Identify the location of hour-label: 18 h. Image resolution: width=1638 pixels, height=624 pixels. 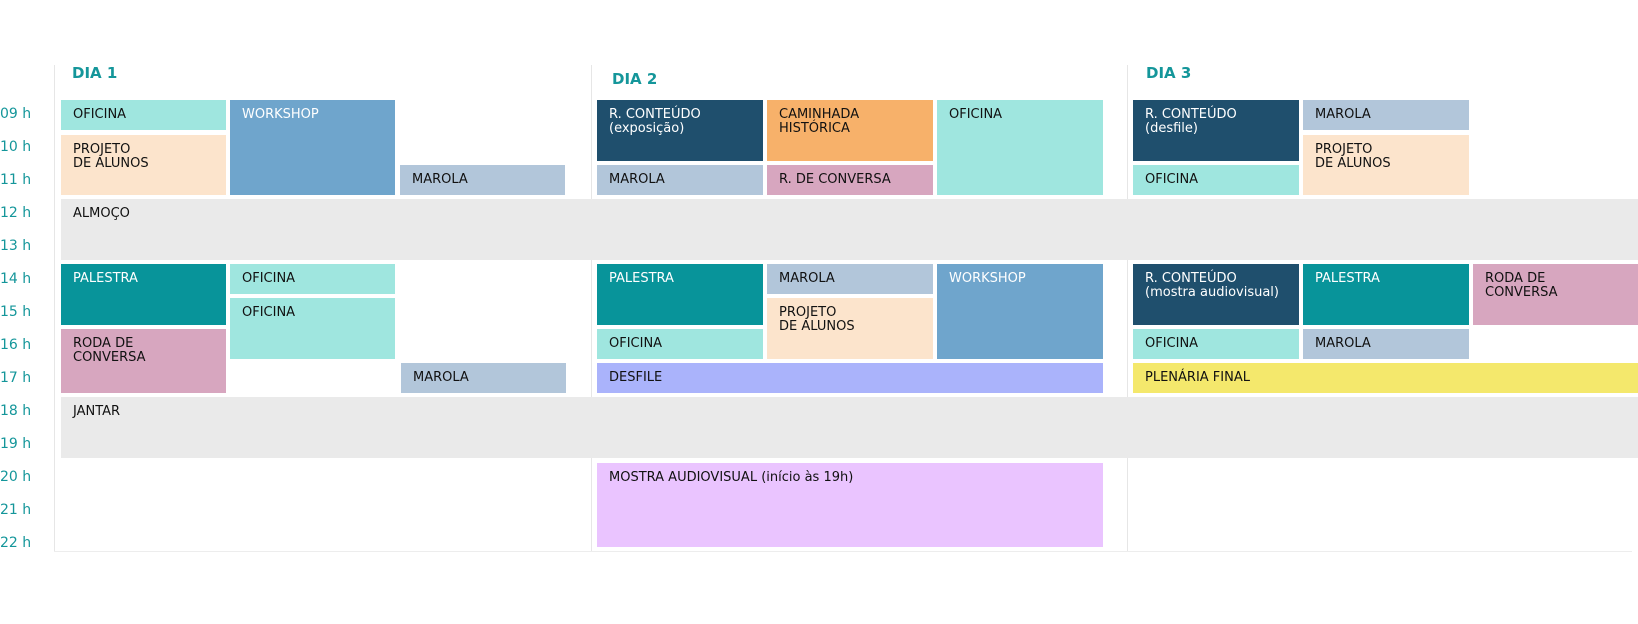
(16, 411).